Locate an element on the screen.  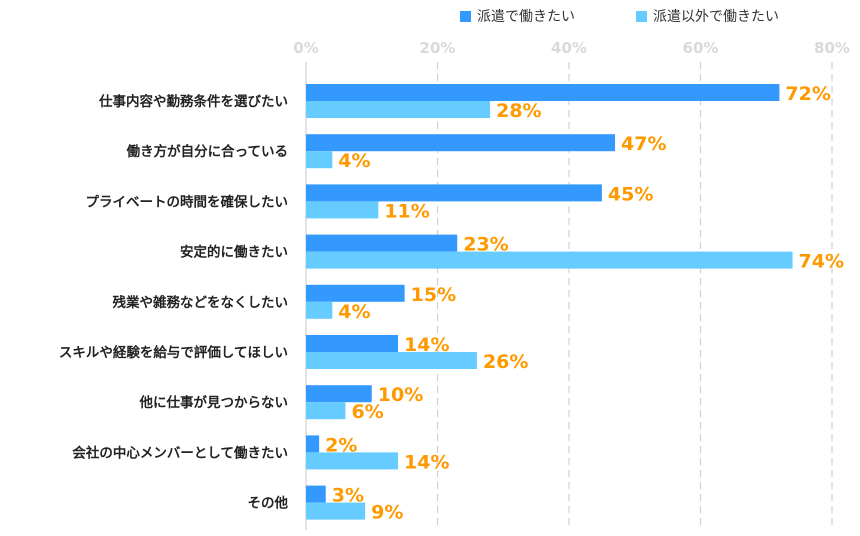
category-label: スキルや経験を給与で評価してほしい is located at coordinates (173, 352).